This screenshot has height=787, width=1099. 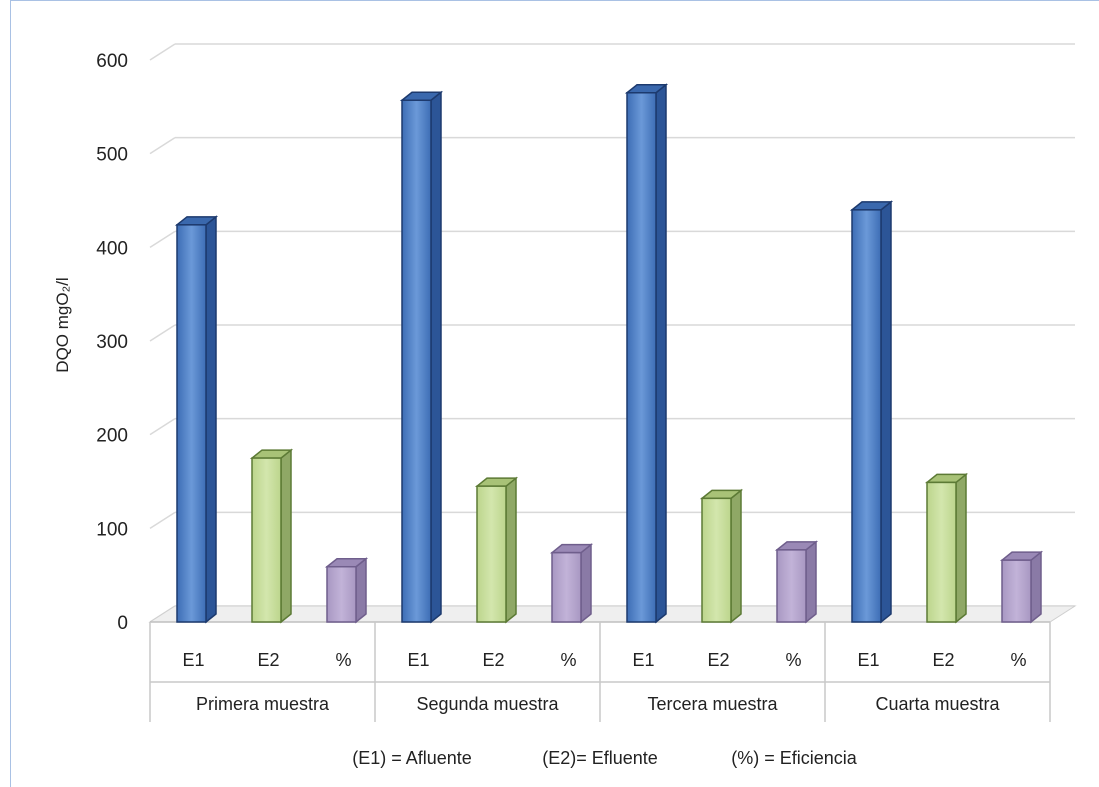 What do you see at coordinates (412, 758) in the screenshot?
I see `legend-note-e1: (E1) = Afluente` at bounding box center [412, 758].